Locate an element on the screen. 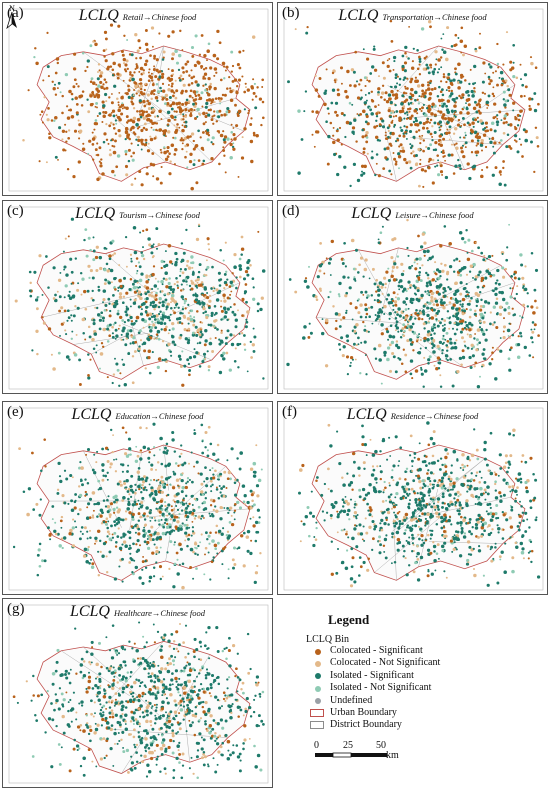  north-arrow-icon: N is located at coordinates (11, 16).